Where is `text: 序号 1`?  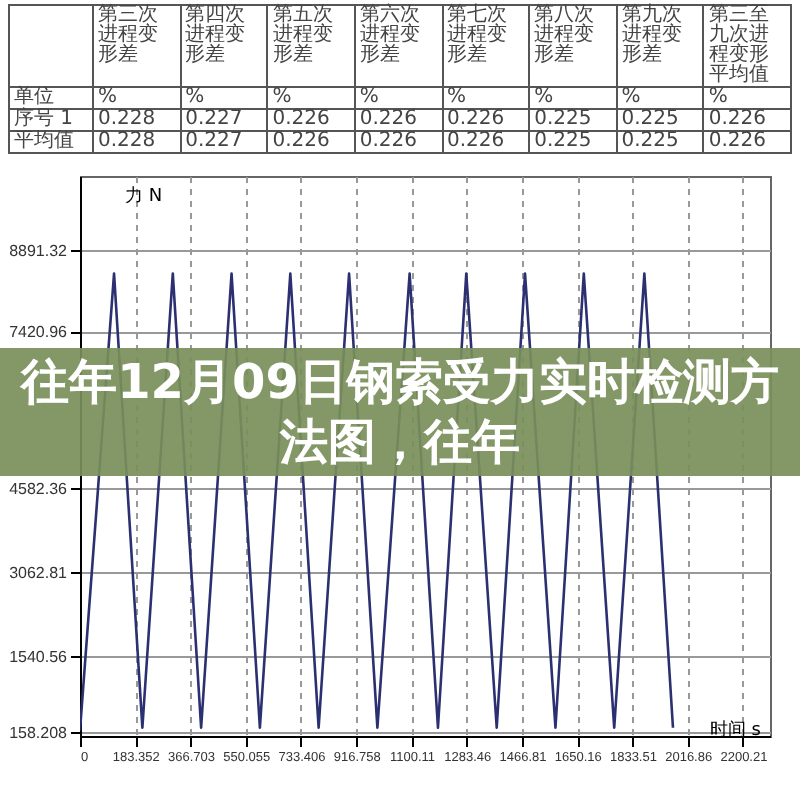
text: 序号 1 is located at coordinates (52, 120).